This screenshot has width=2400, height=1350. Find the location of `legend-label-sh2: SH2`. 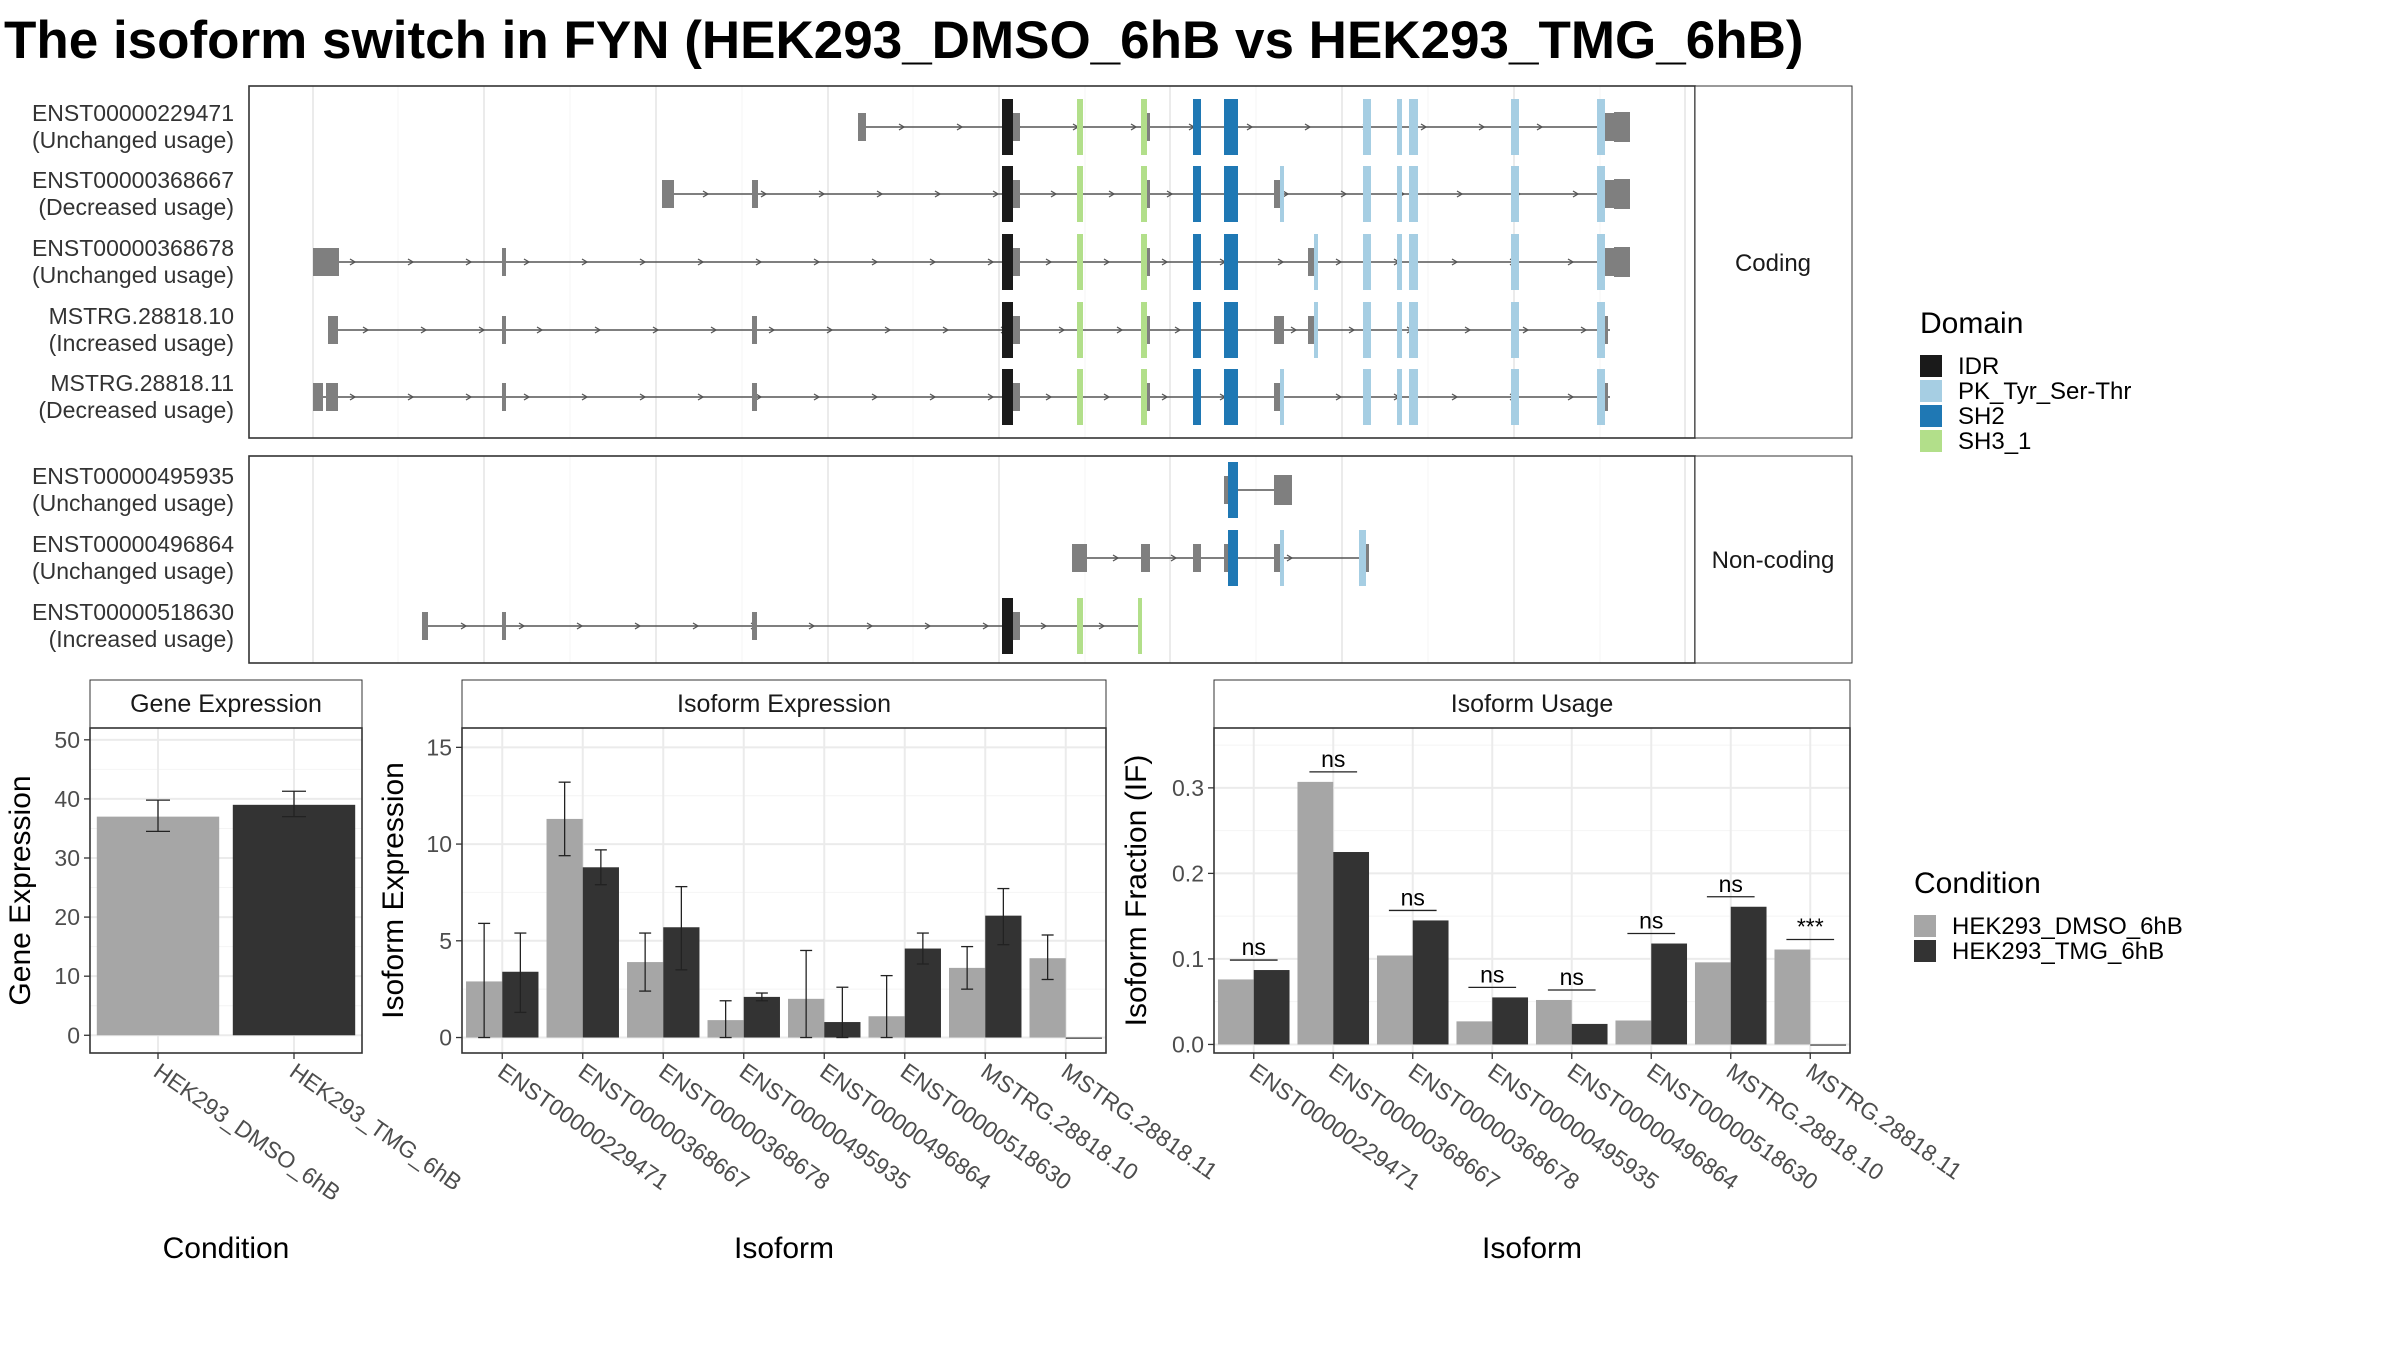

legend-label-sh2: SH2 is located at coordinates (1981, 416).